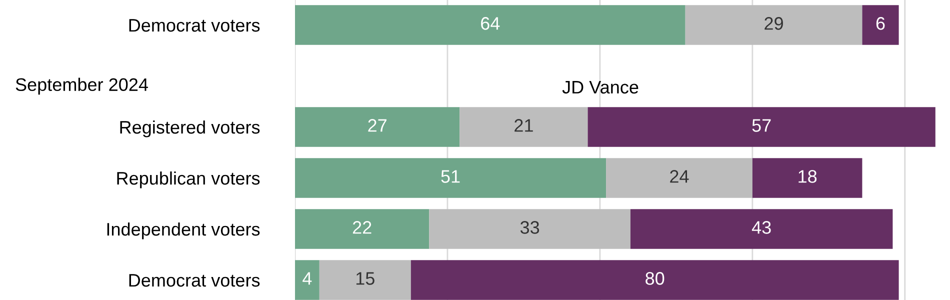 The image size is (950, 300). I want to click on data-label: 33, so click(530, 227).